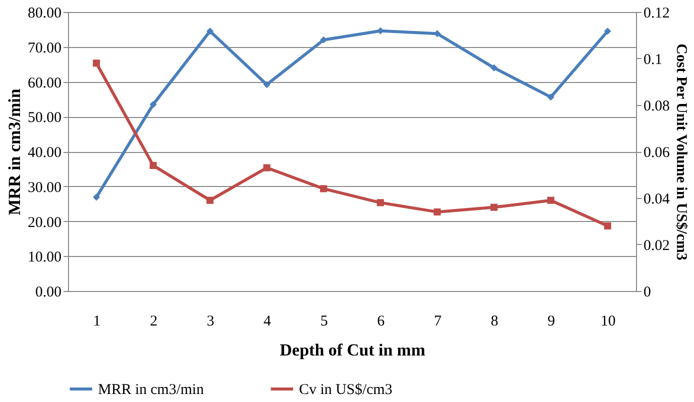 The height and width of the screenshot is (402, 694). I want to click on x-axis-title: Depth of Cut in mm, so click(353, 350).